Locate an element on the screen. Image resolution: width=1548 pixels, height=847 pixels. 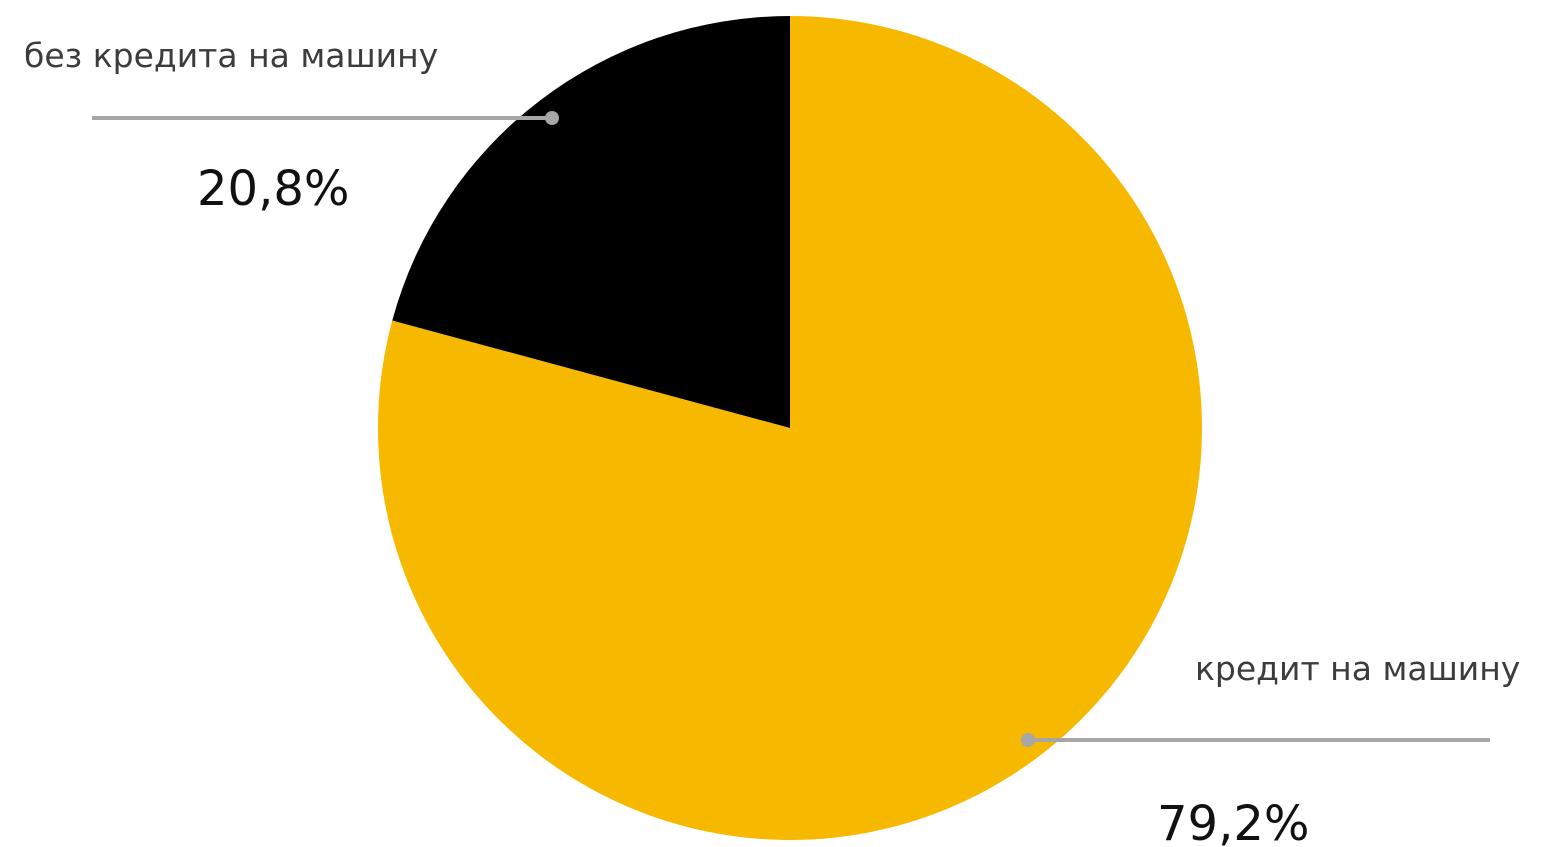
value-label-bez: 20,8% is located at coordinates (273, 189).